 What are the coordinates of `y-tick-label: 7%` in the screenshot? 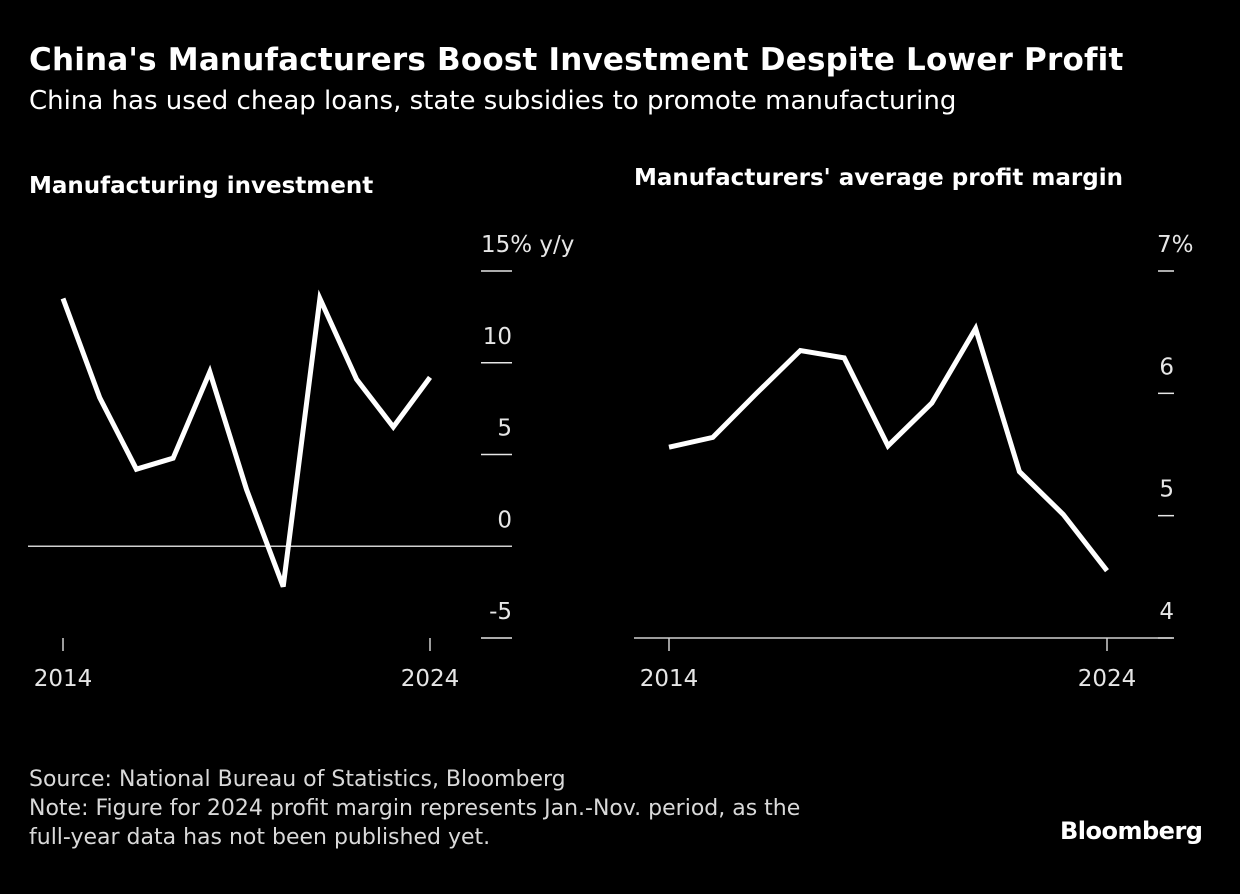 It's located at (1175, 245).